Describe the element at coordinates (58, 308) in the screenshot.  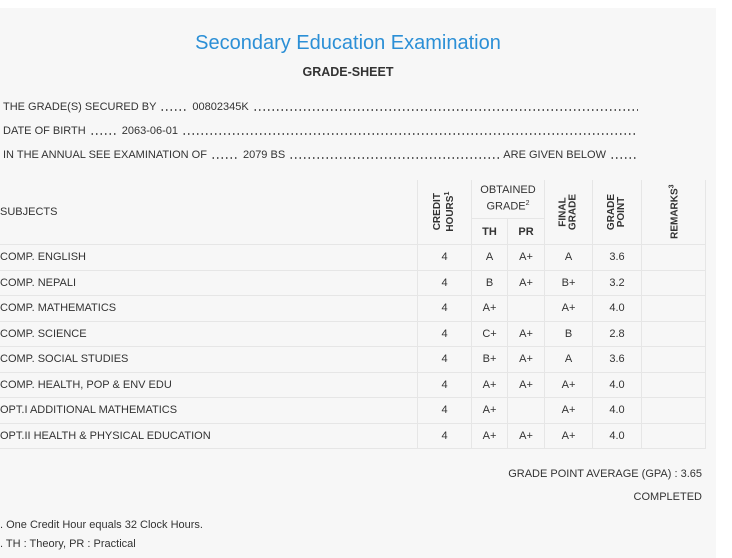
I see `cell-text: COMP. MATHEMATICS` at that location.